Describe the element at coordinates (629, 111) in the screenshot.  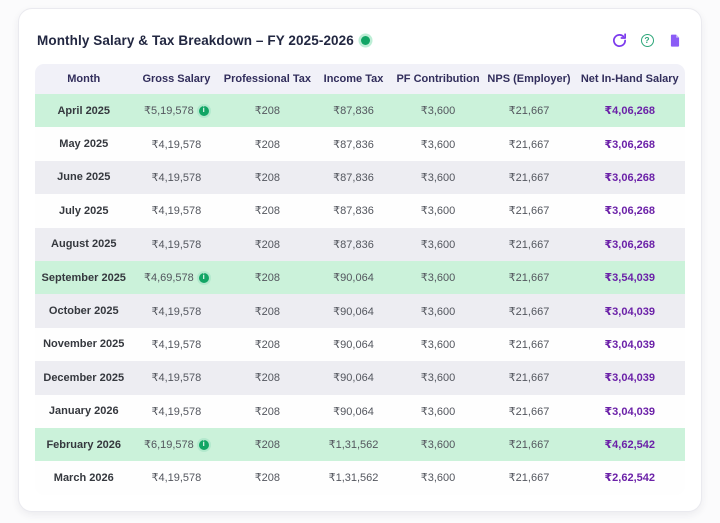
I see `cell-net-in-hand-salary: ₹4,06,268` at that location.